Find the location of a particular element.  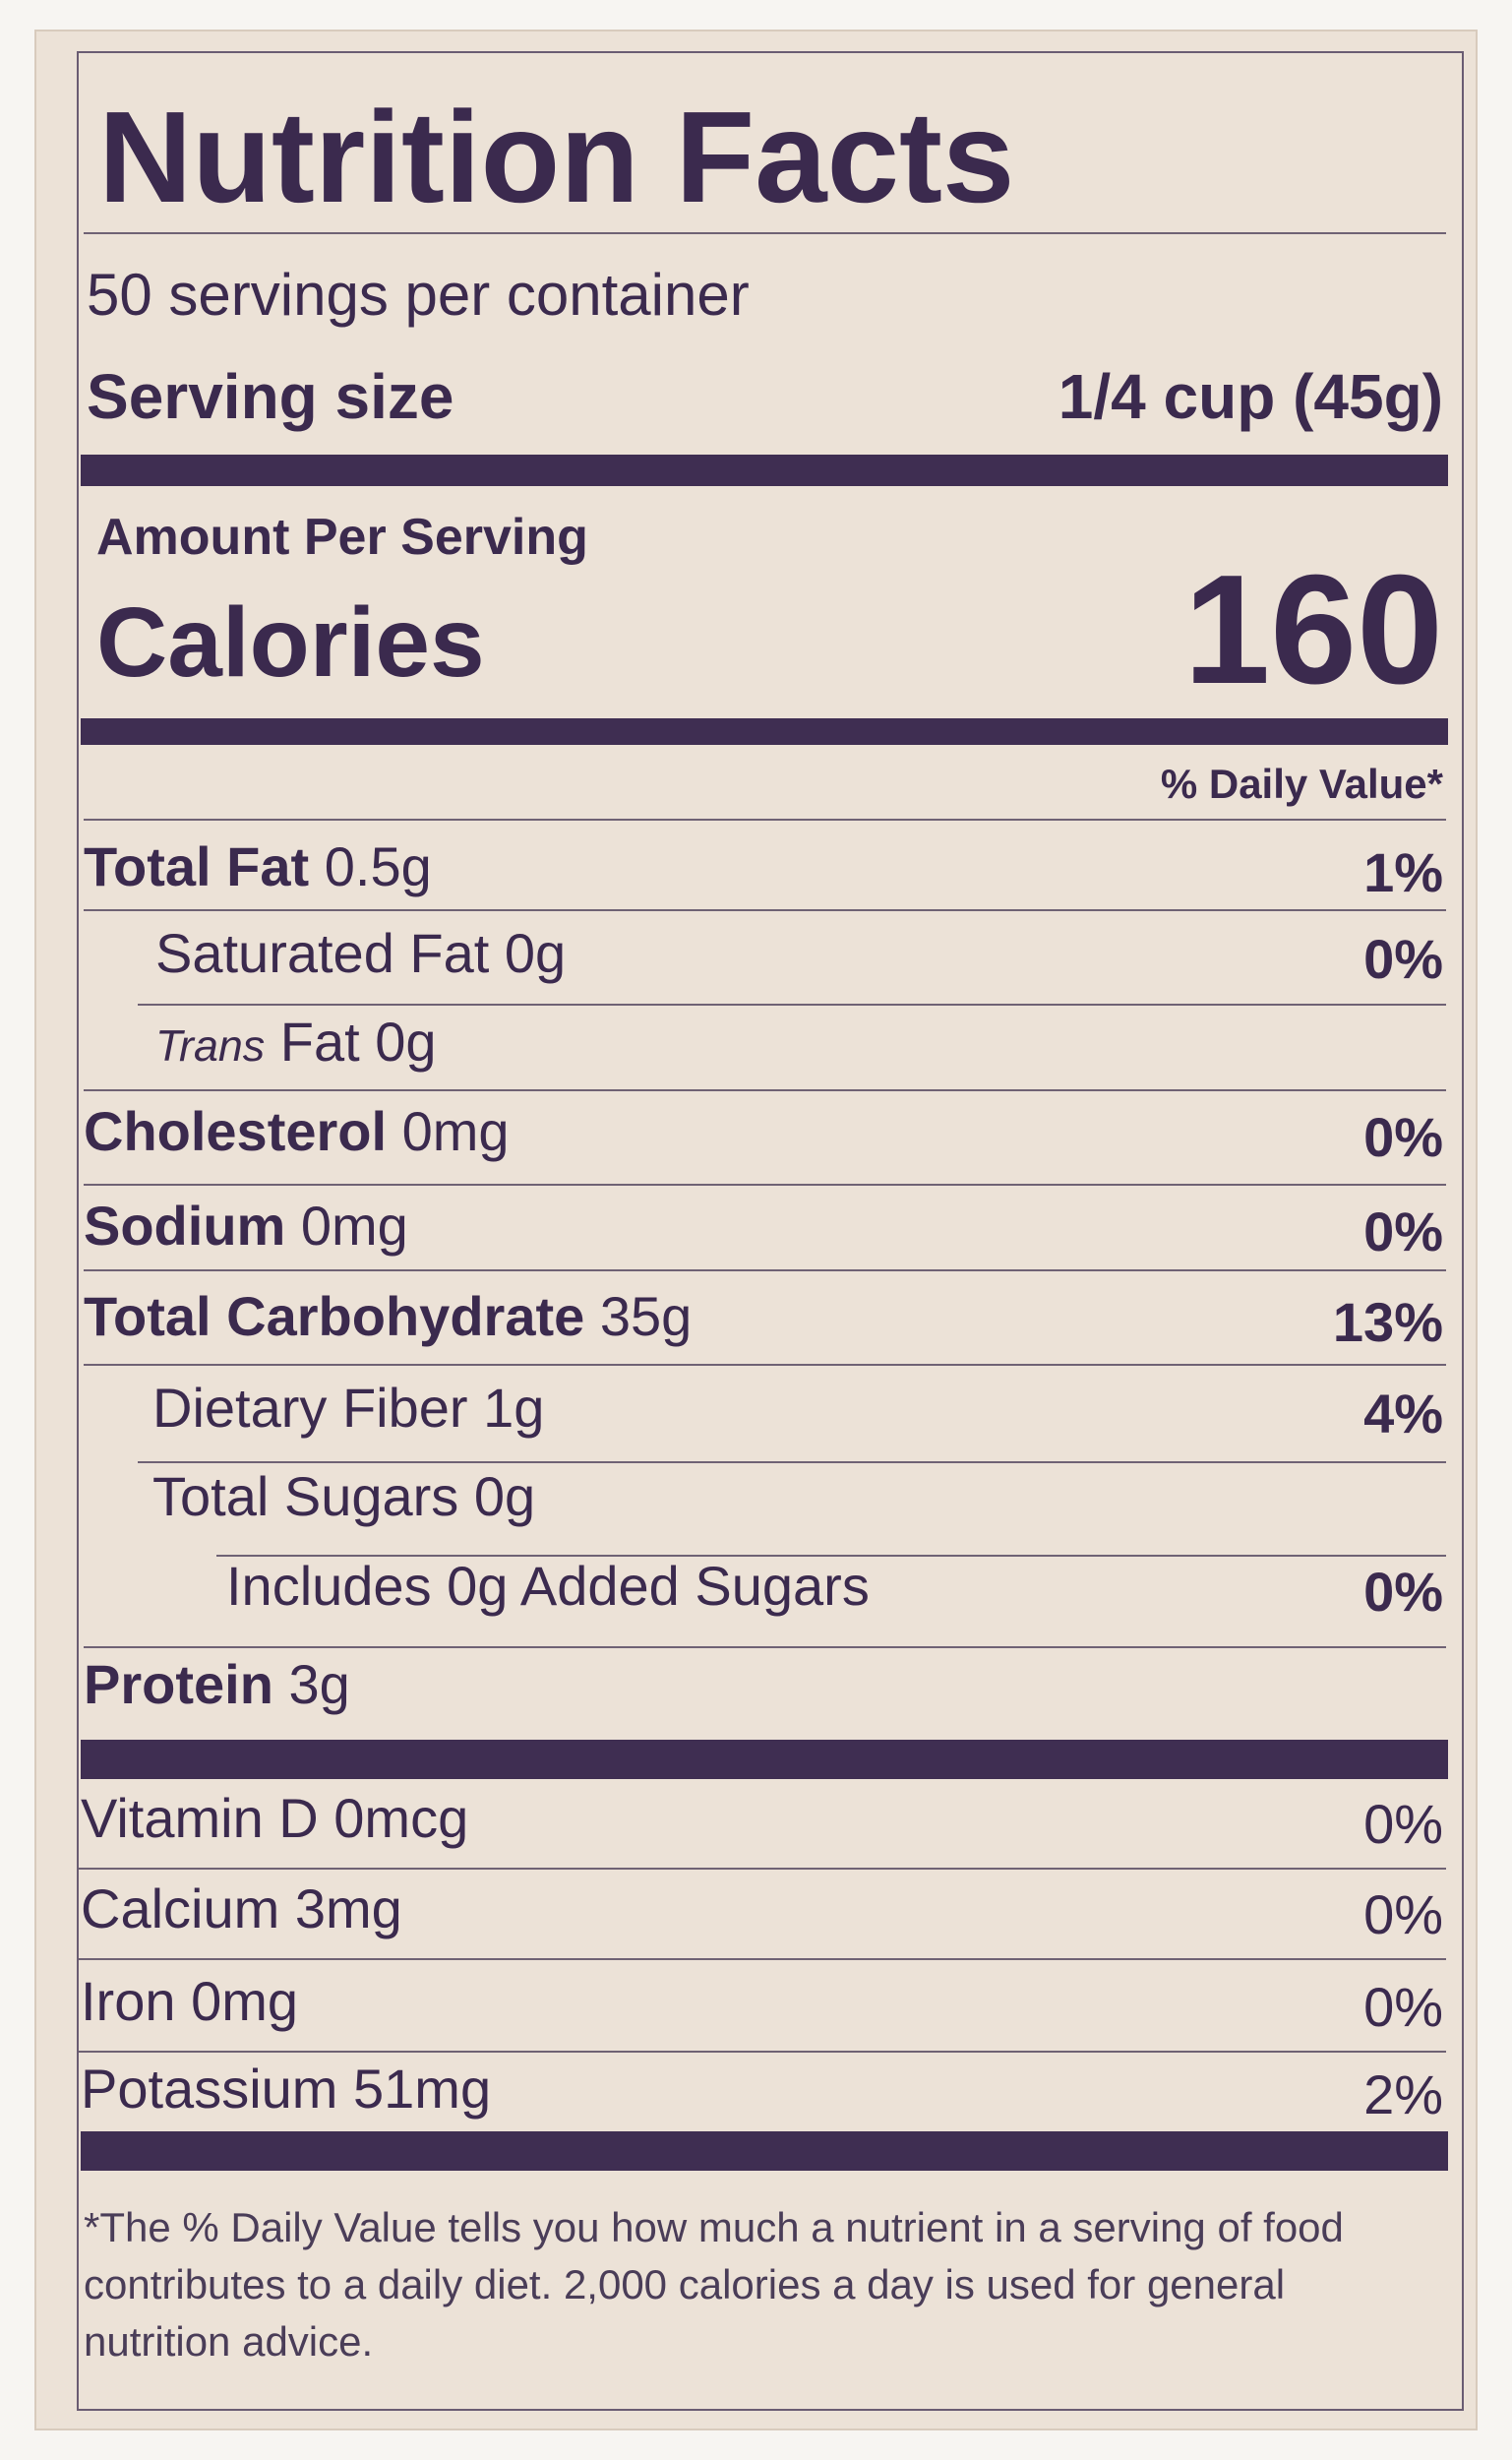

amount: 1g is located at coordinates (514, 1408).